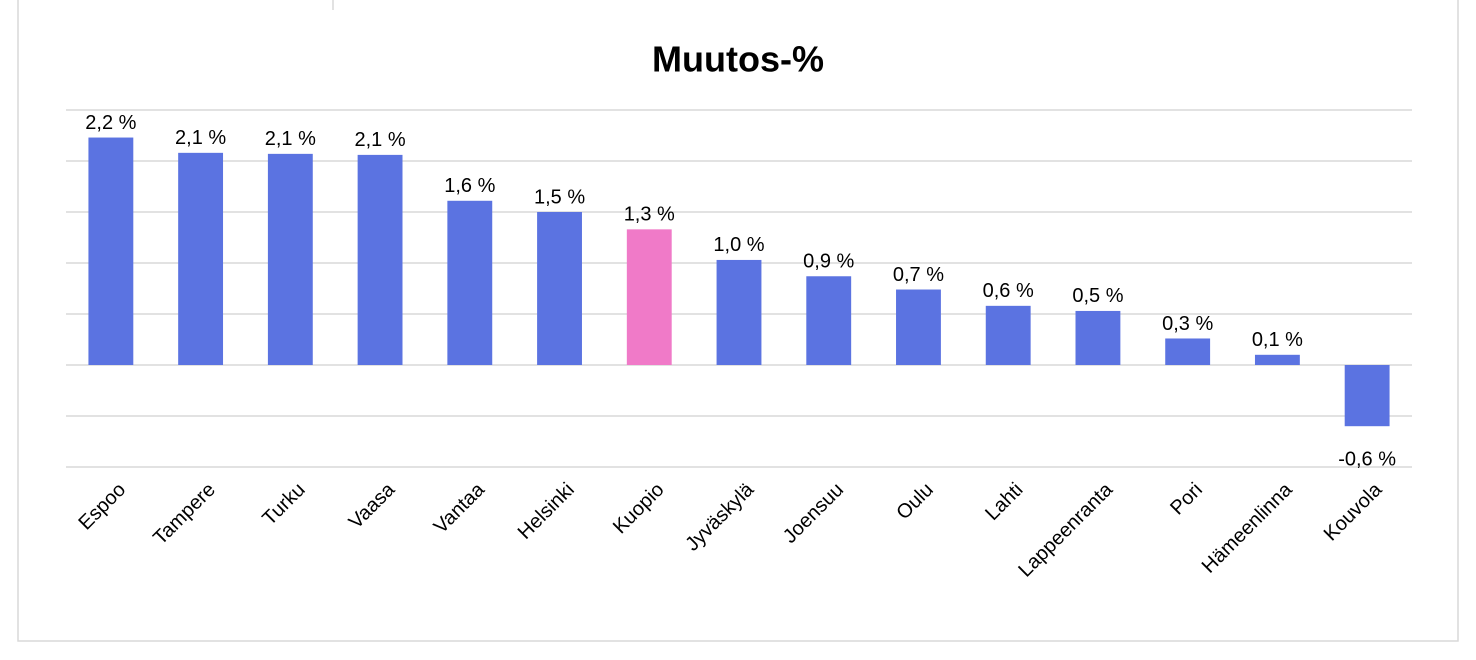 The width and height of the screenshot is (1476, 660). I want to click on value-label: 1,6 %, so click(469, 186).